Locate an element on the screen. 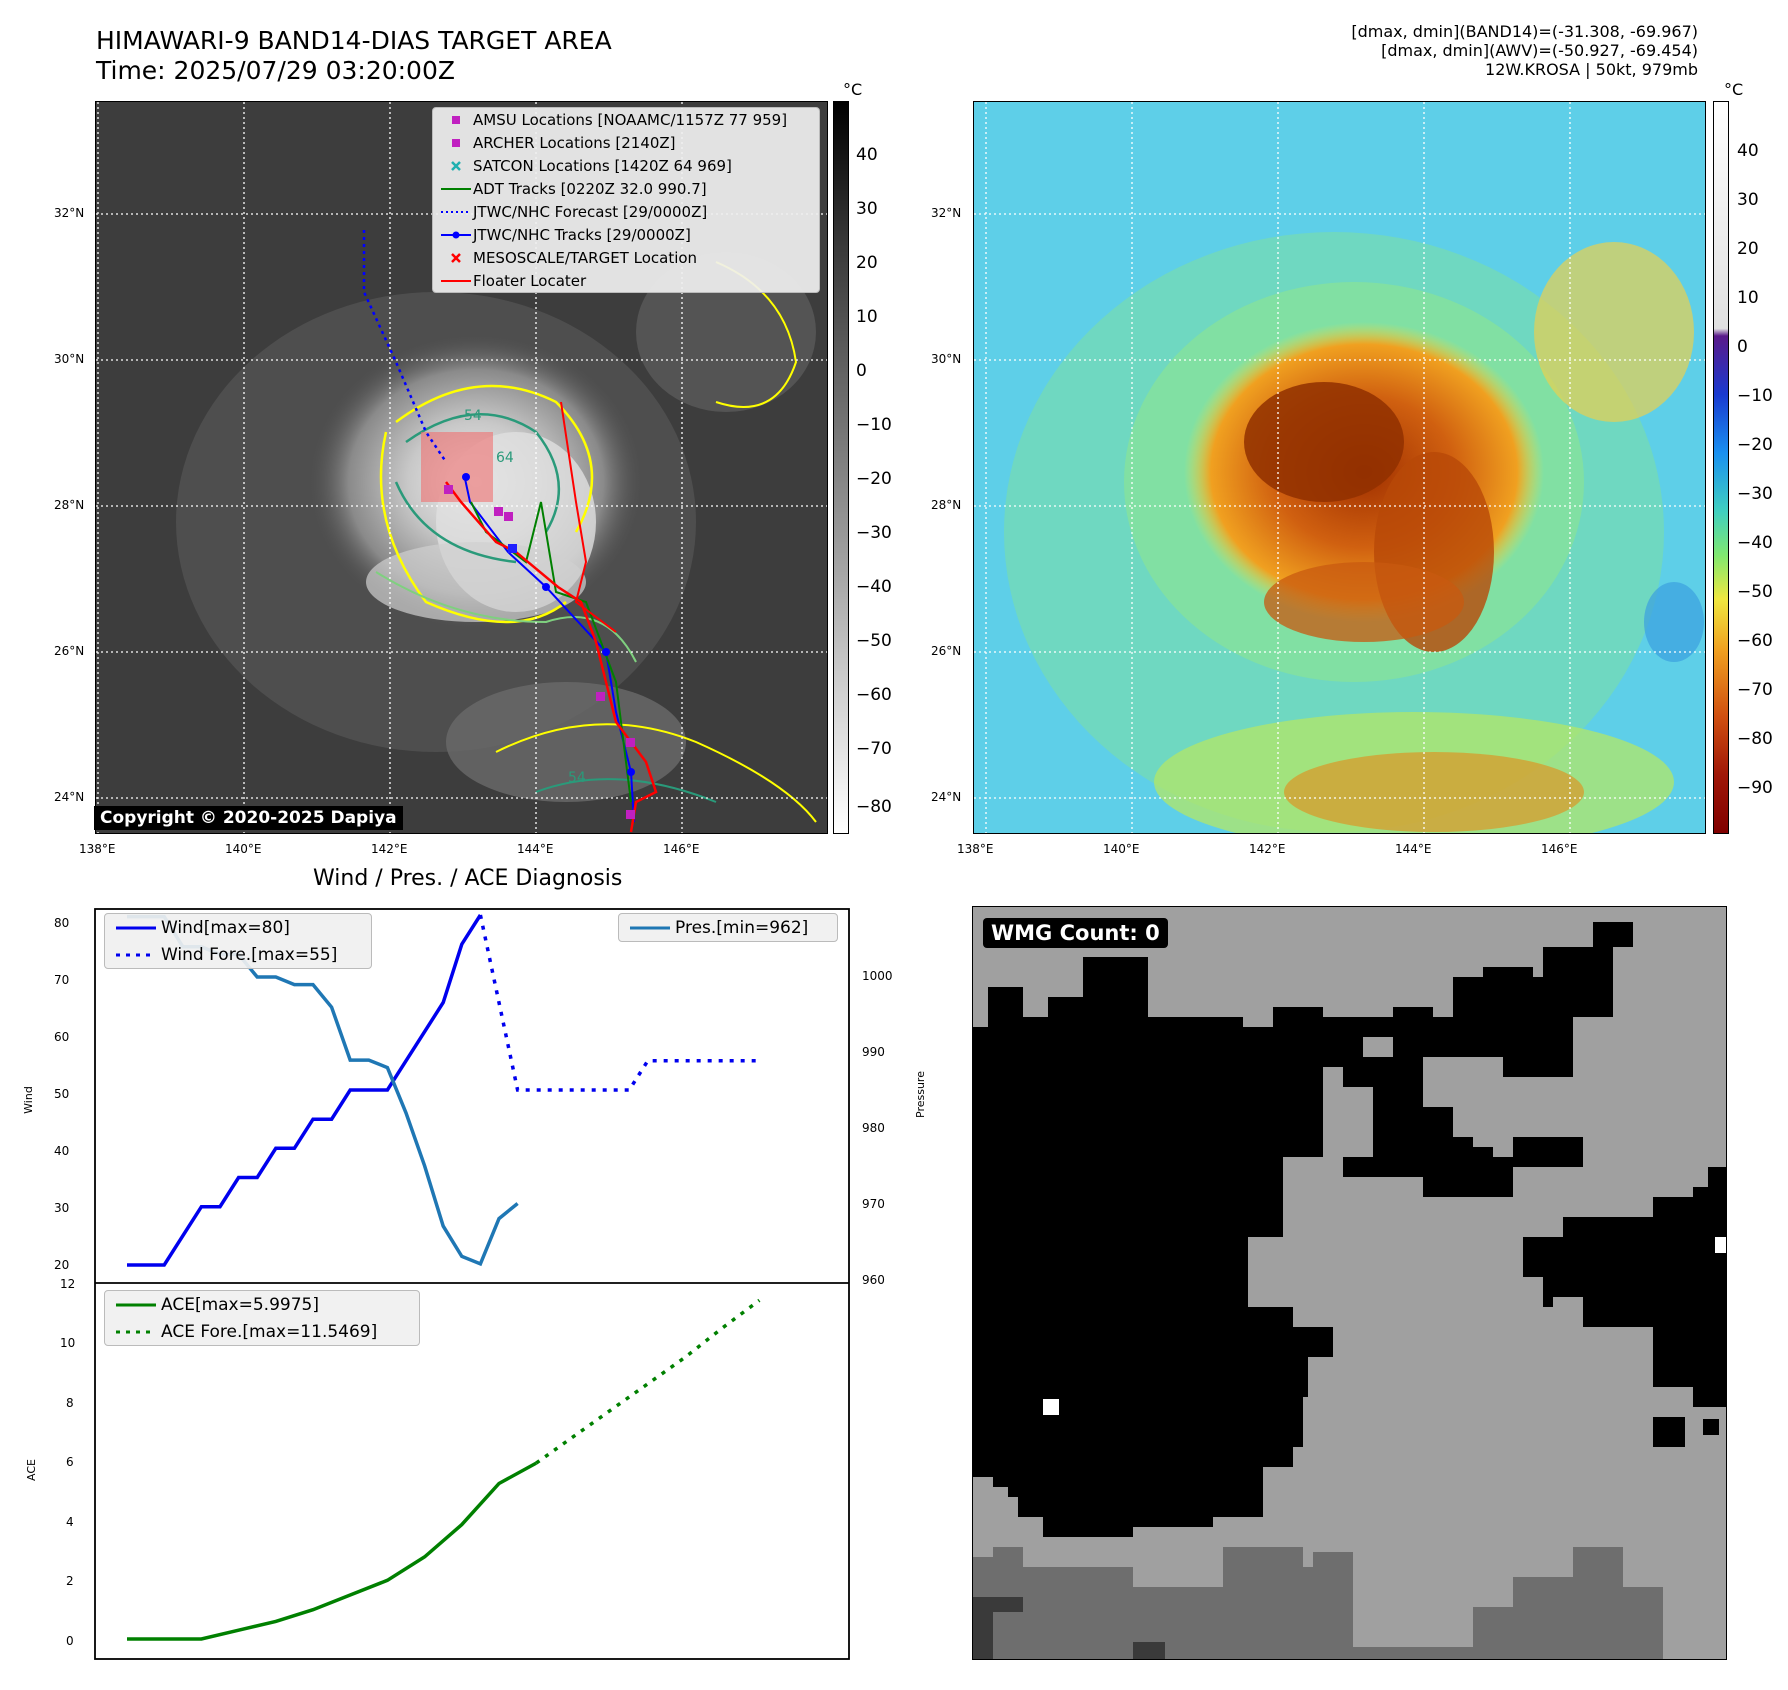 The image size is (1788, 1690). legend-item-ace: ACE[max=5.9975] is located at coordinates (217, 1304).